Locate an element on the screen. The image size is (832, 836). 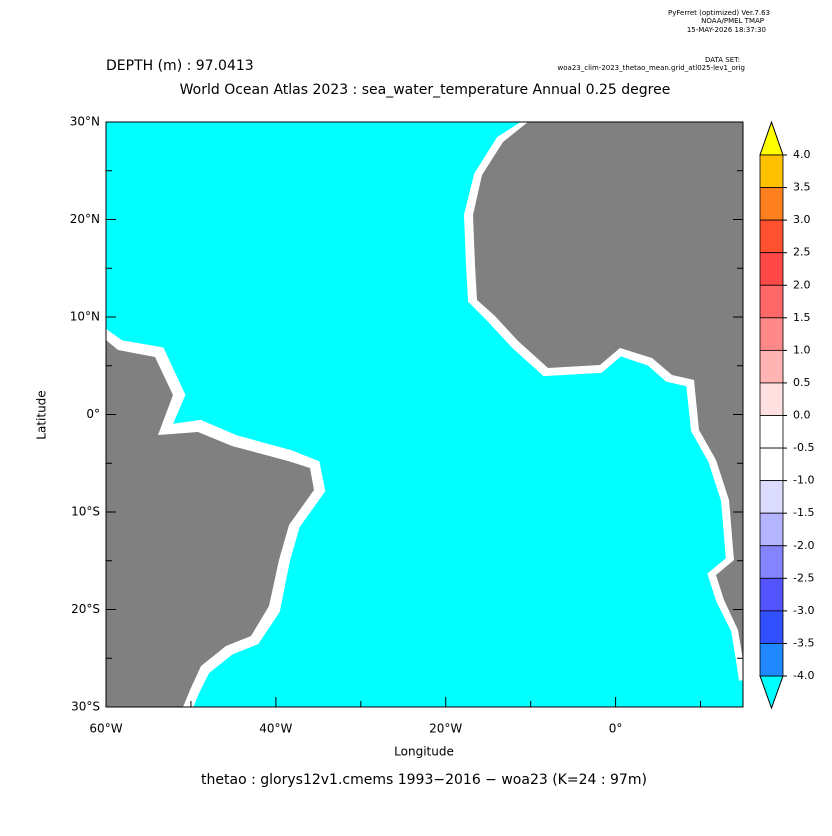
colorbar-label: -3.5 is located at coordinates (803, 642).